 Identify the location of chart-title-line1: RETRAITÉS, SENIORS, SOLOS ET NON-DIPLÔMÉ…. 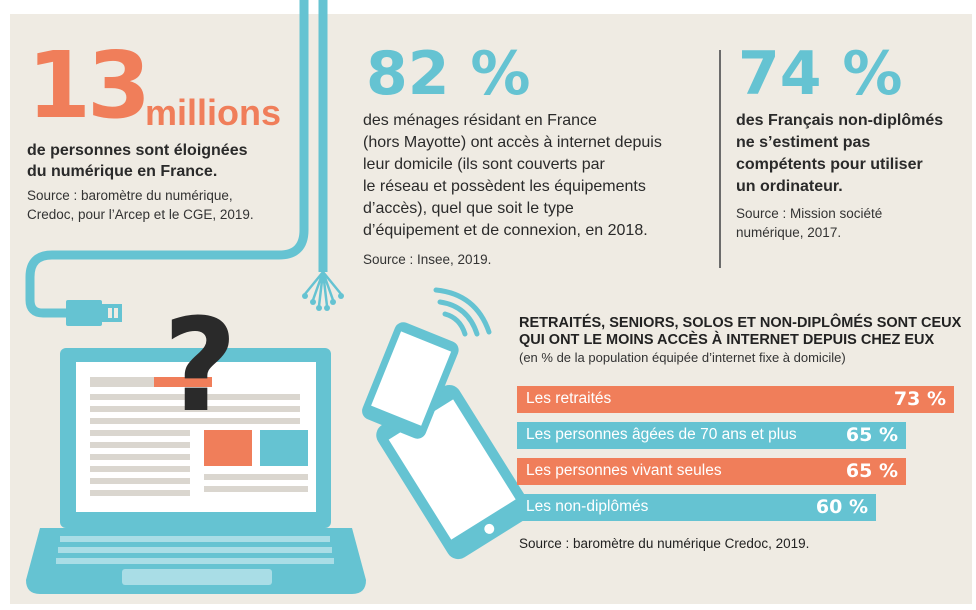
(740, 323).